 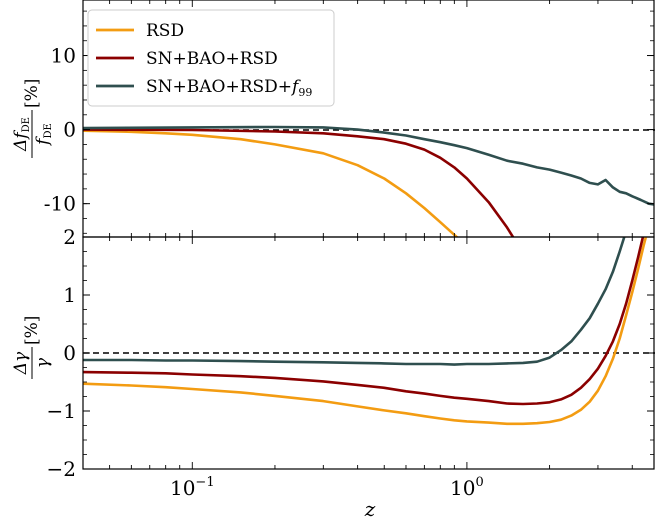 I want to click on legend-label-0: RSD, so click(x=165, y=31).